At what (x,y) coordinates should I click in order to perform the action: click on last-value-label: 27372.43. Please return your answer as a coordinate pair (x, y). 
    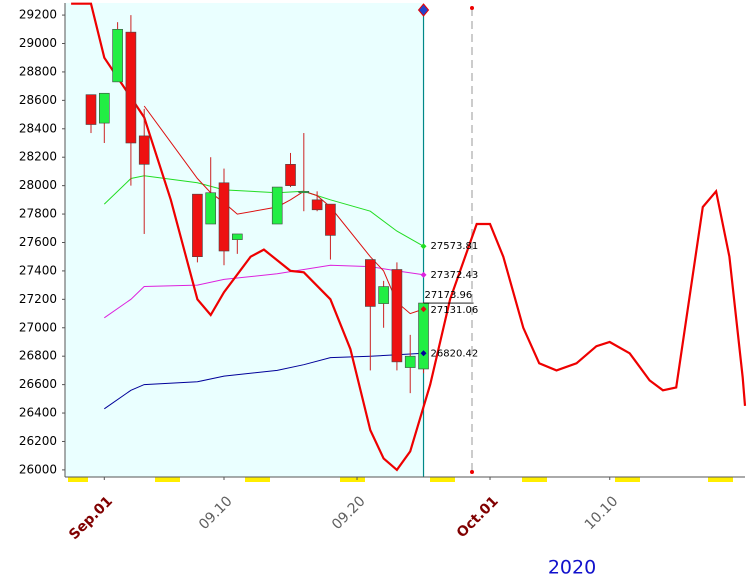
    Looking at the image, I should click on (455, 275).